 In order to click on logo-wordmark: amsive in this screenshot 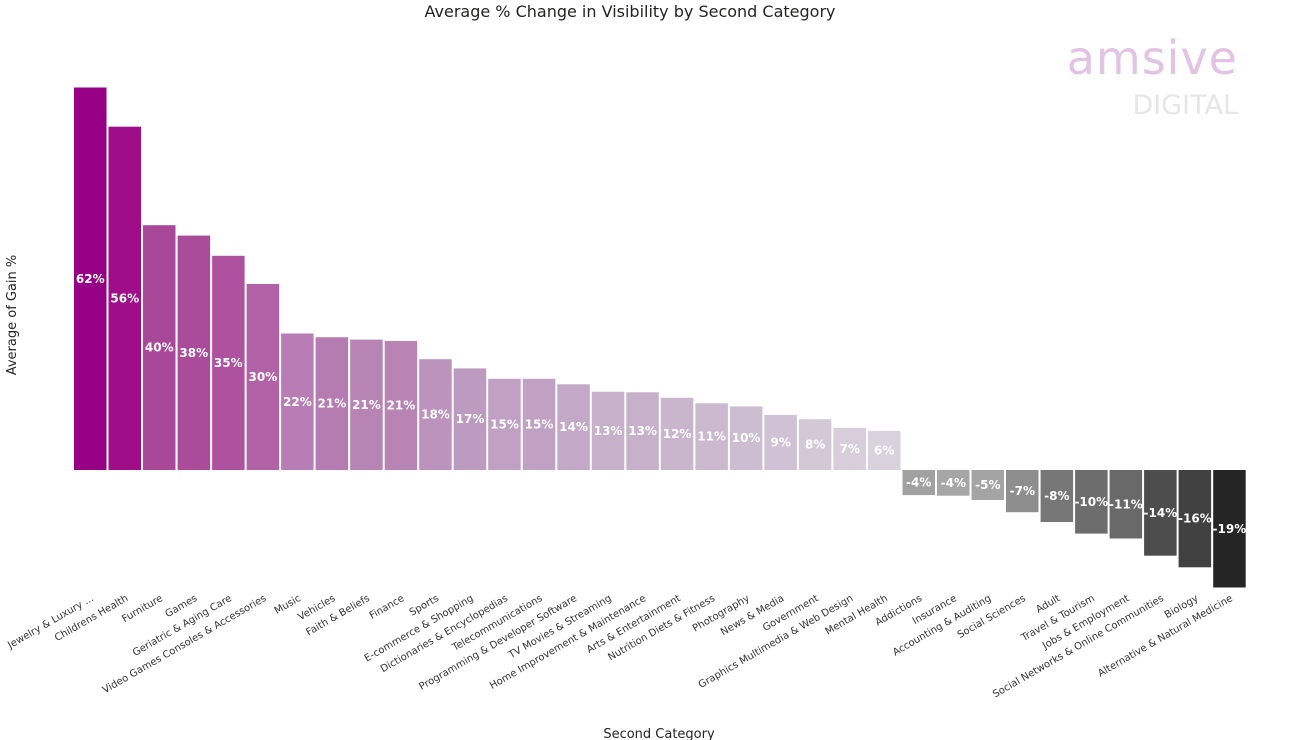, I will do `click(1152, 58)`.